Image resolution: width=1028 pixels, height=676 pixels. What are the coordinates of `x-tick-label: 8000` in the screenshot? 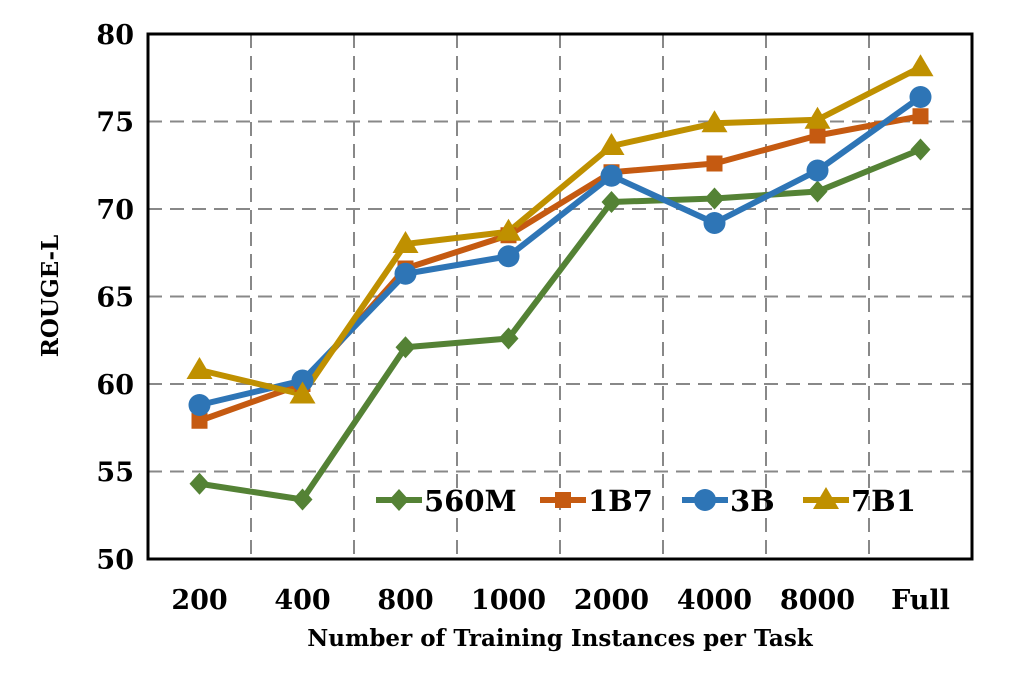 It's located at (817, 600).